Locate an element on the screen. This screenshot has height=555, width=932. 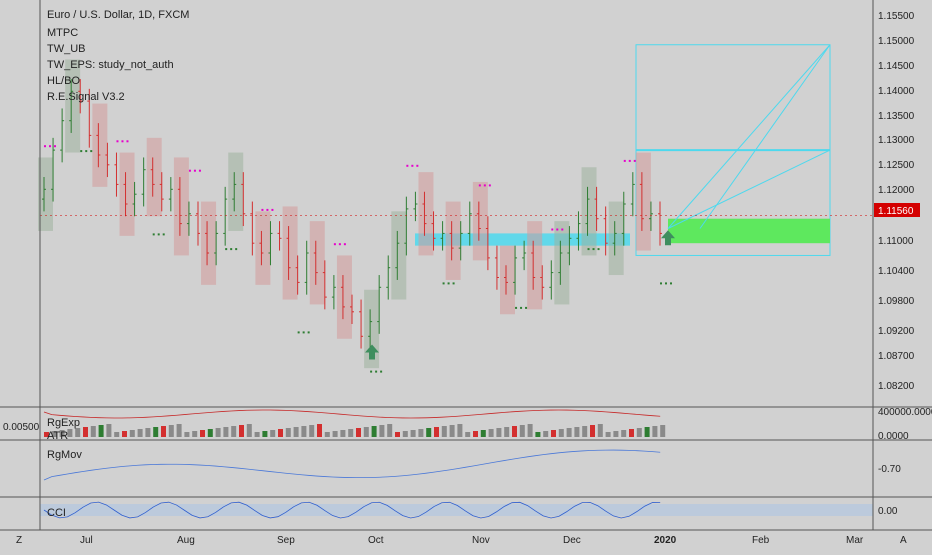
study-label: MTPC is located at coordinates (62, 33).